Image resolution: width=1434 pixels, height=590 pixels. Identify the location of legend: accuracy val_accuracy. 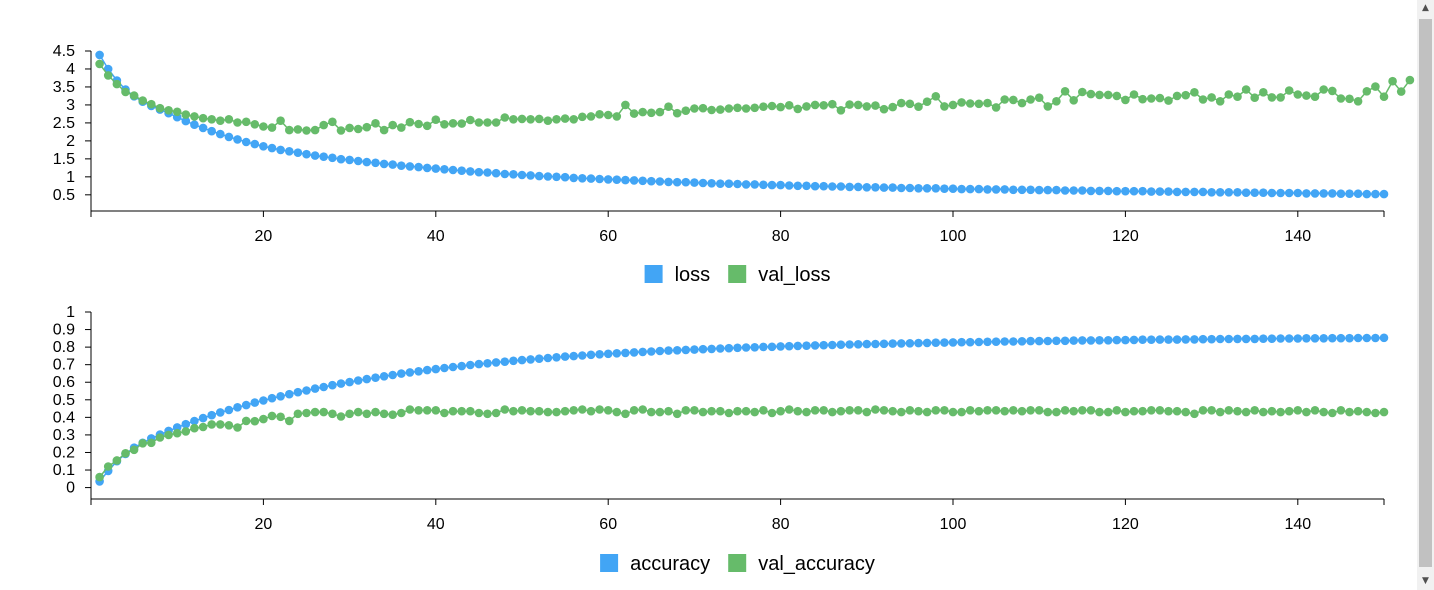
(737, 564).